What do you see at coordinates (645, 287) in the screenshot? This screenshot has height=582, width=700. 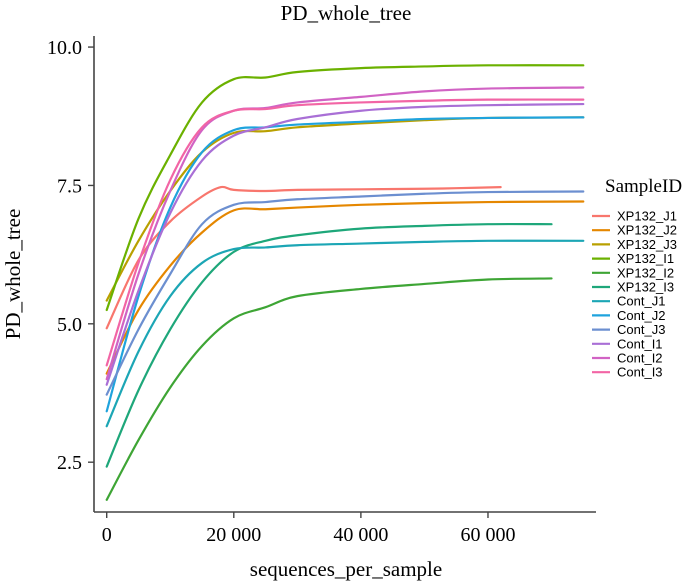 I see `legend-label: XP132_I3` at bounding box center [645, 287].